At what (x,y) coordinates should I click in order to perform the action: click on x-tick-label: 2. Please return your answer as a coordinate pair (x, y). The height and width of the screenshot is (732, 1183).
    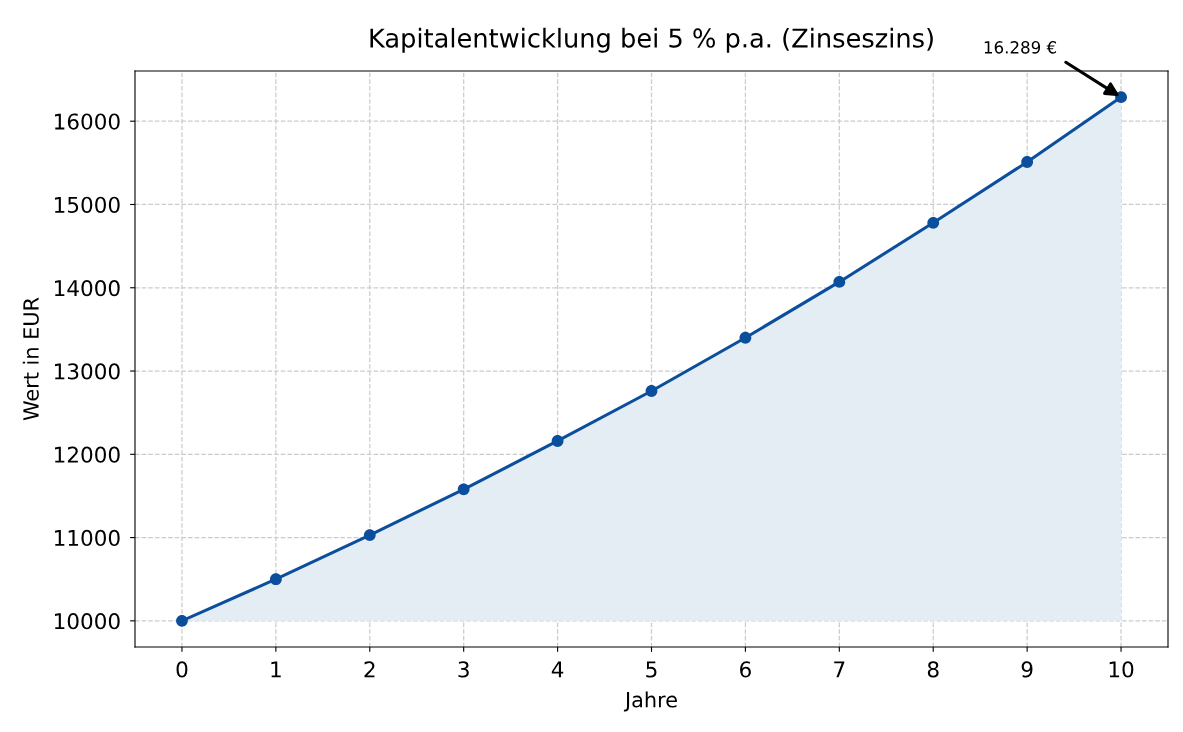
    Looking at the image, I should click on (369, 669).